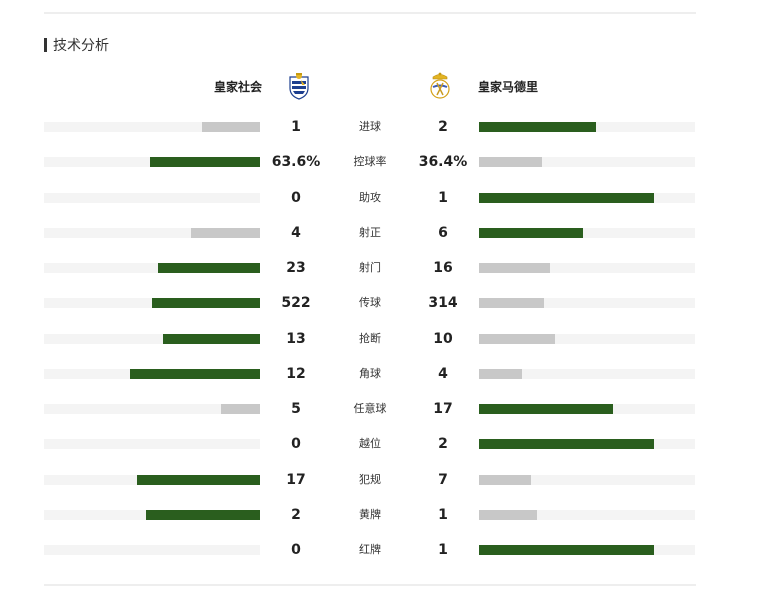 This screenshot has height=598, width=771. Describe the element at coordinates (385, 444) in the screenshot. I see `stat-row: 0 越位 2` at that location.